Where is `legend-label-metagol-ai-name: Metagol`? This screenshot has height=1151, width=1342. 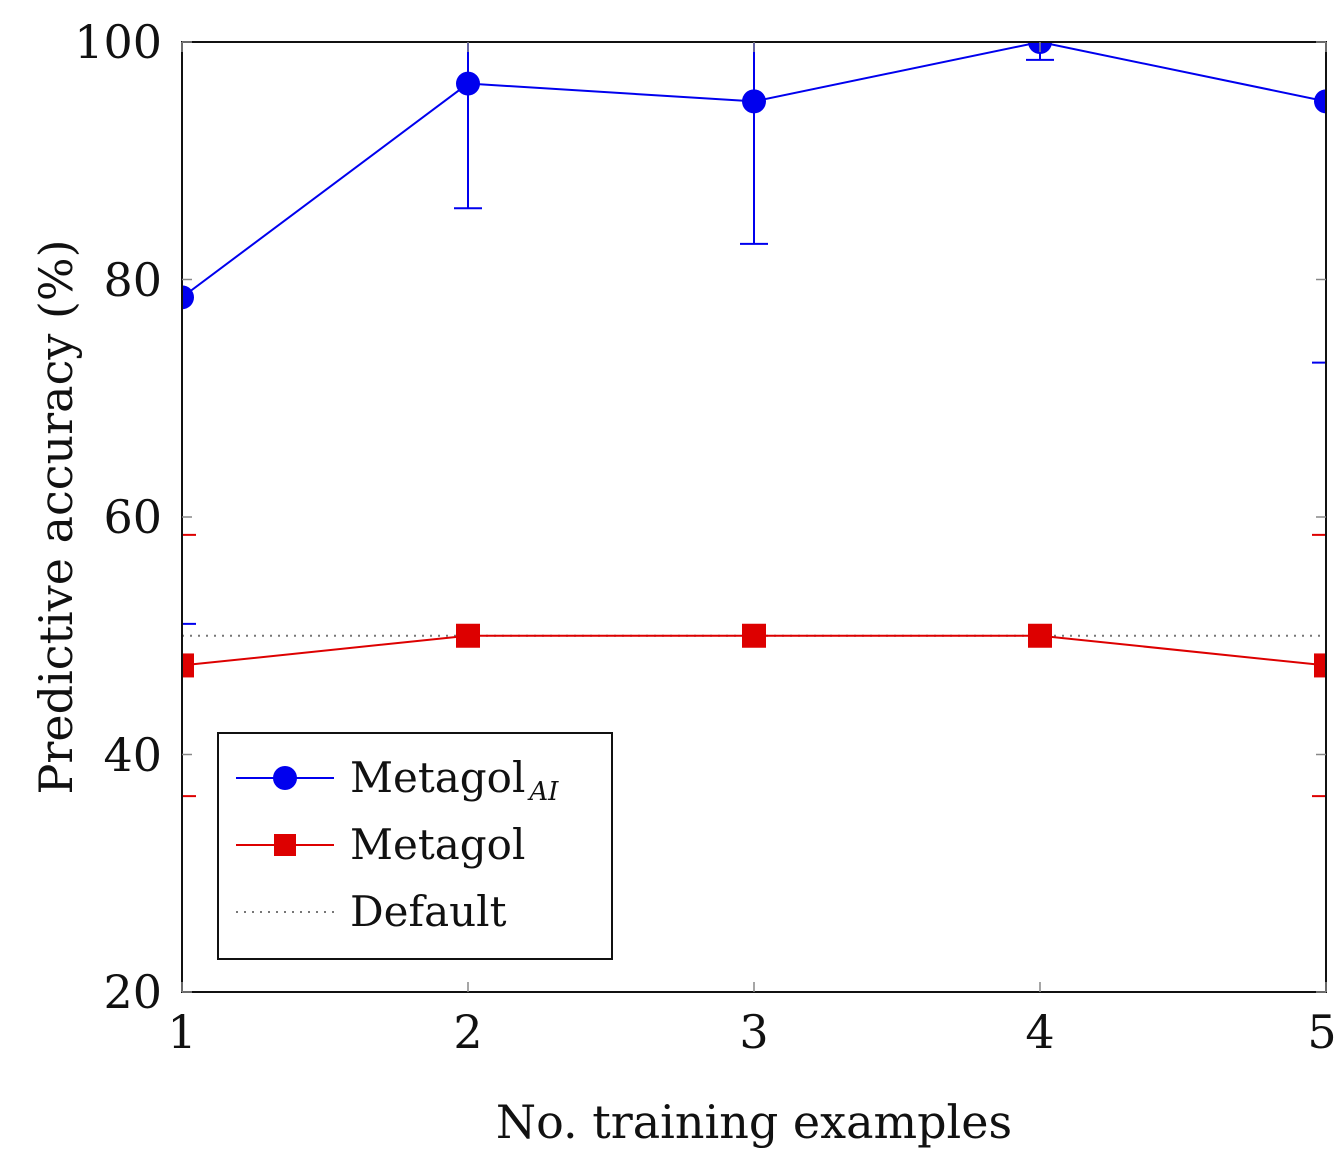
legend-label-metagol-ai-name: Metagol is located at coordinates (437, 777).